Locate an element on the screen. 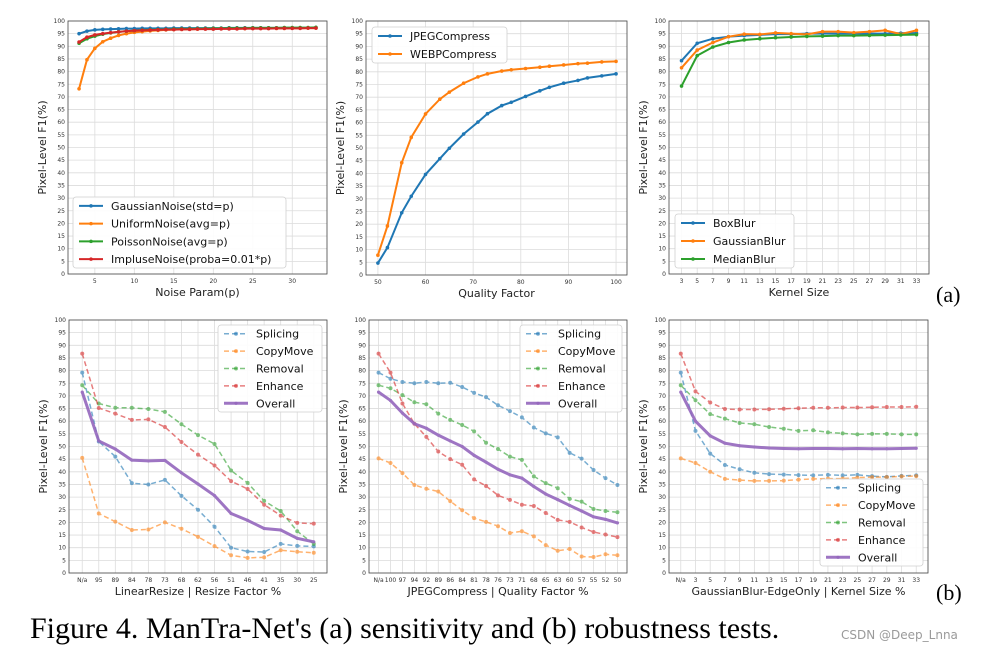  x-axis-label: Kernel Size is located at coordinates (799, 292).